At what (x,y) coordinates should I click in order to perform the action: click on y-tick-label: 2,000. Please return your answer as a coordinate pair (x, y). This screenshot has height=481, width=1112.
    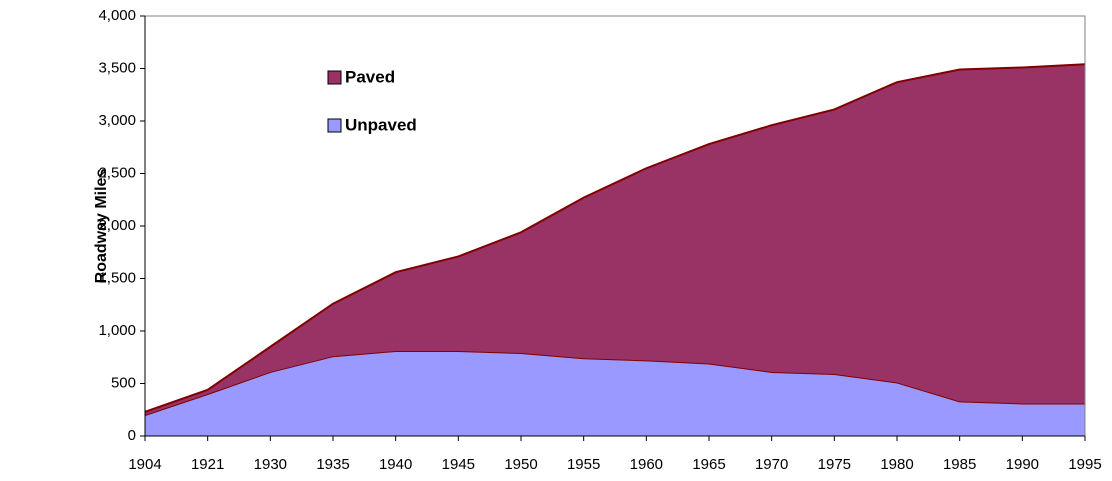
    Looking at the image, I should click on (117, 225).